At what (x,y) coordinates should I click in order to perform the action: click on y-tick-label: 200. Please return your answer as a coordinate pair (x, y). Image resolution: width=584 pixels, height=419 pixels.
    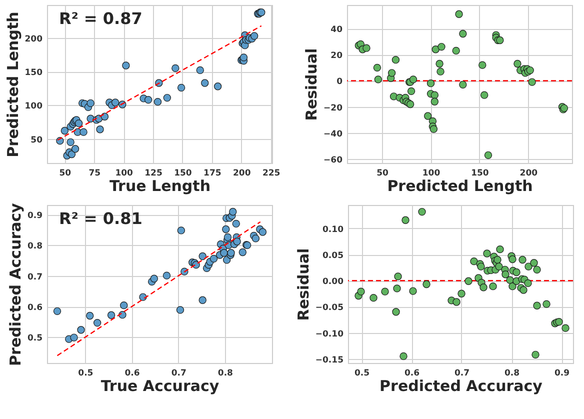
    Looking at the image, I should click on (33, 39).